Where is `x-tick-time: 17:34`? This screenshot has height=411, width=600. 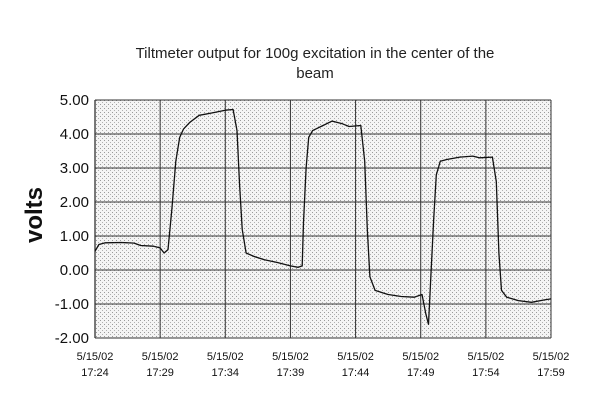
x-tick-time: 17:34 is located at coordinates (226, 373).